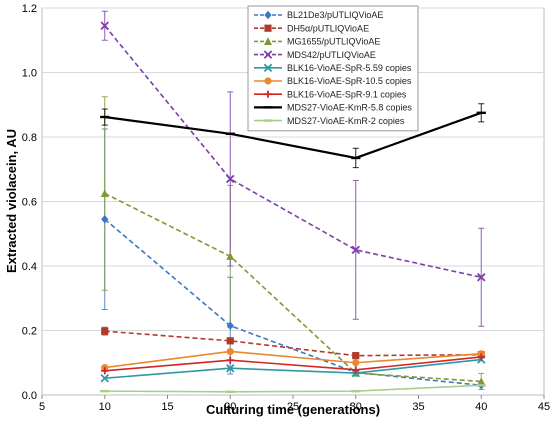  I want to click on y-tick-label-2: 0.4, so click(29, 267).